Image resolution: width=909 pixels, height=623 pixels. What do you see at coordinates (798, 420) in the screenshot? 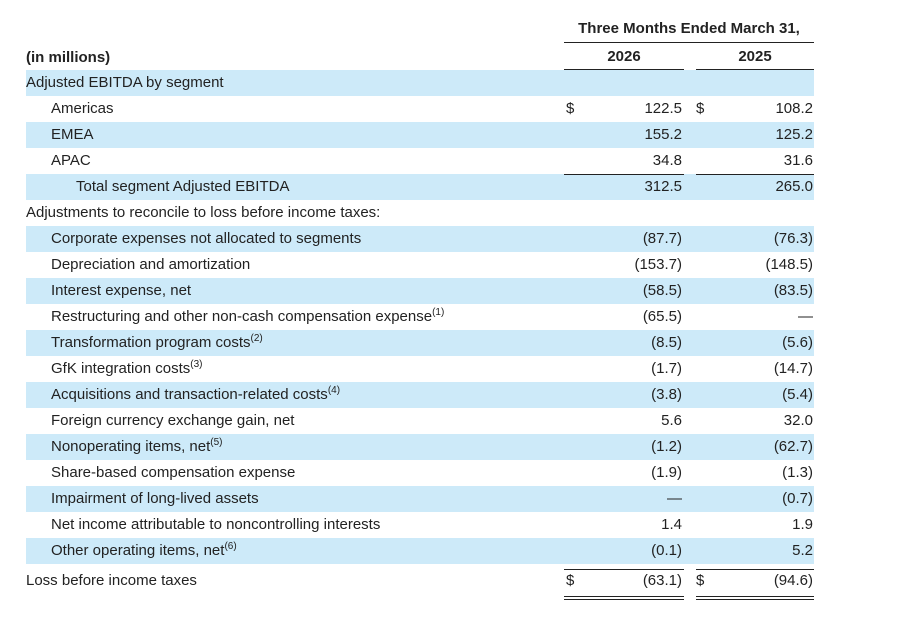
I see `value-2025: 32.0` at bounding box center [798, 420].